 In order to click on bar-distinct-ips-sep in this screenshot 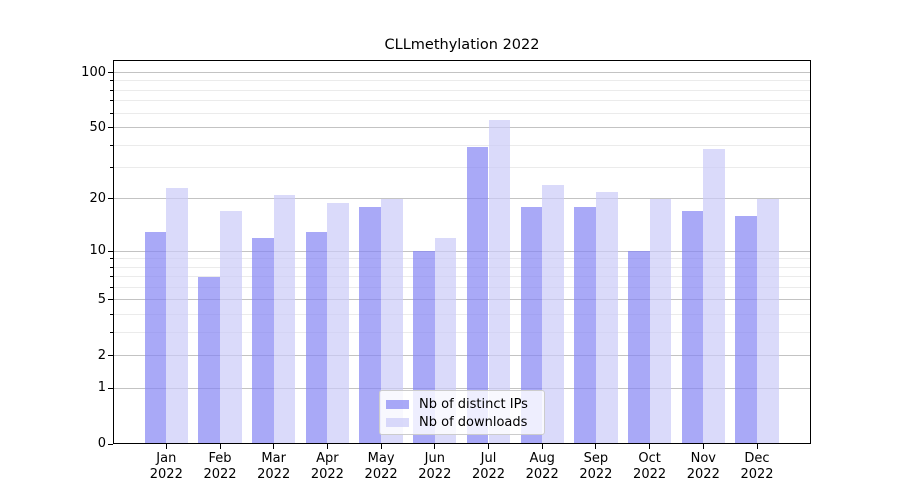, I will do `click(585, 325)`.